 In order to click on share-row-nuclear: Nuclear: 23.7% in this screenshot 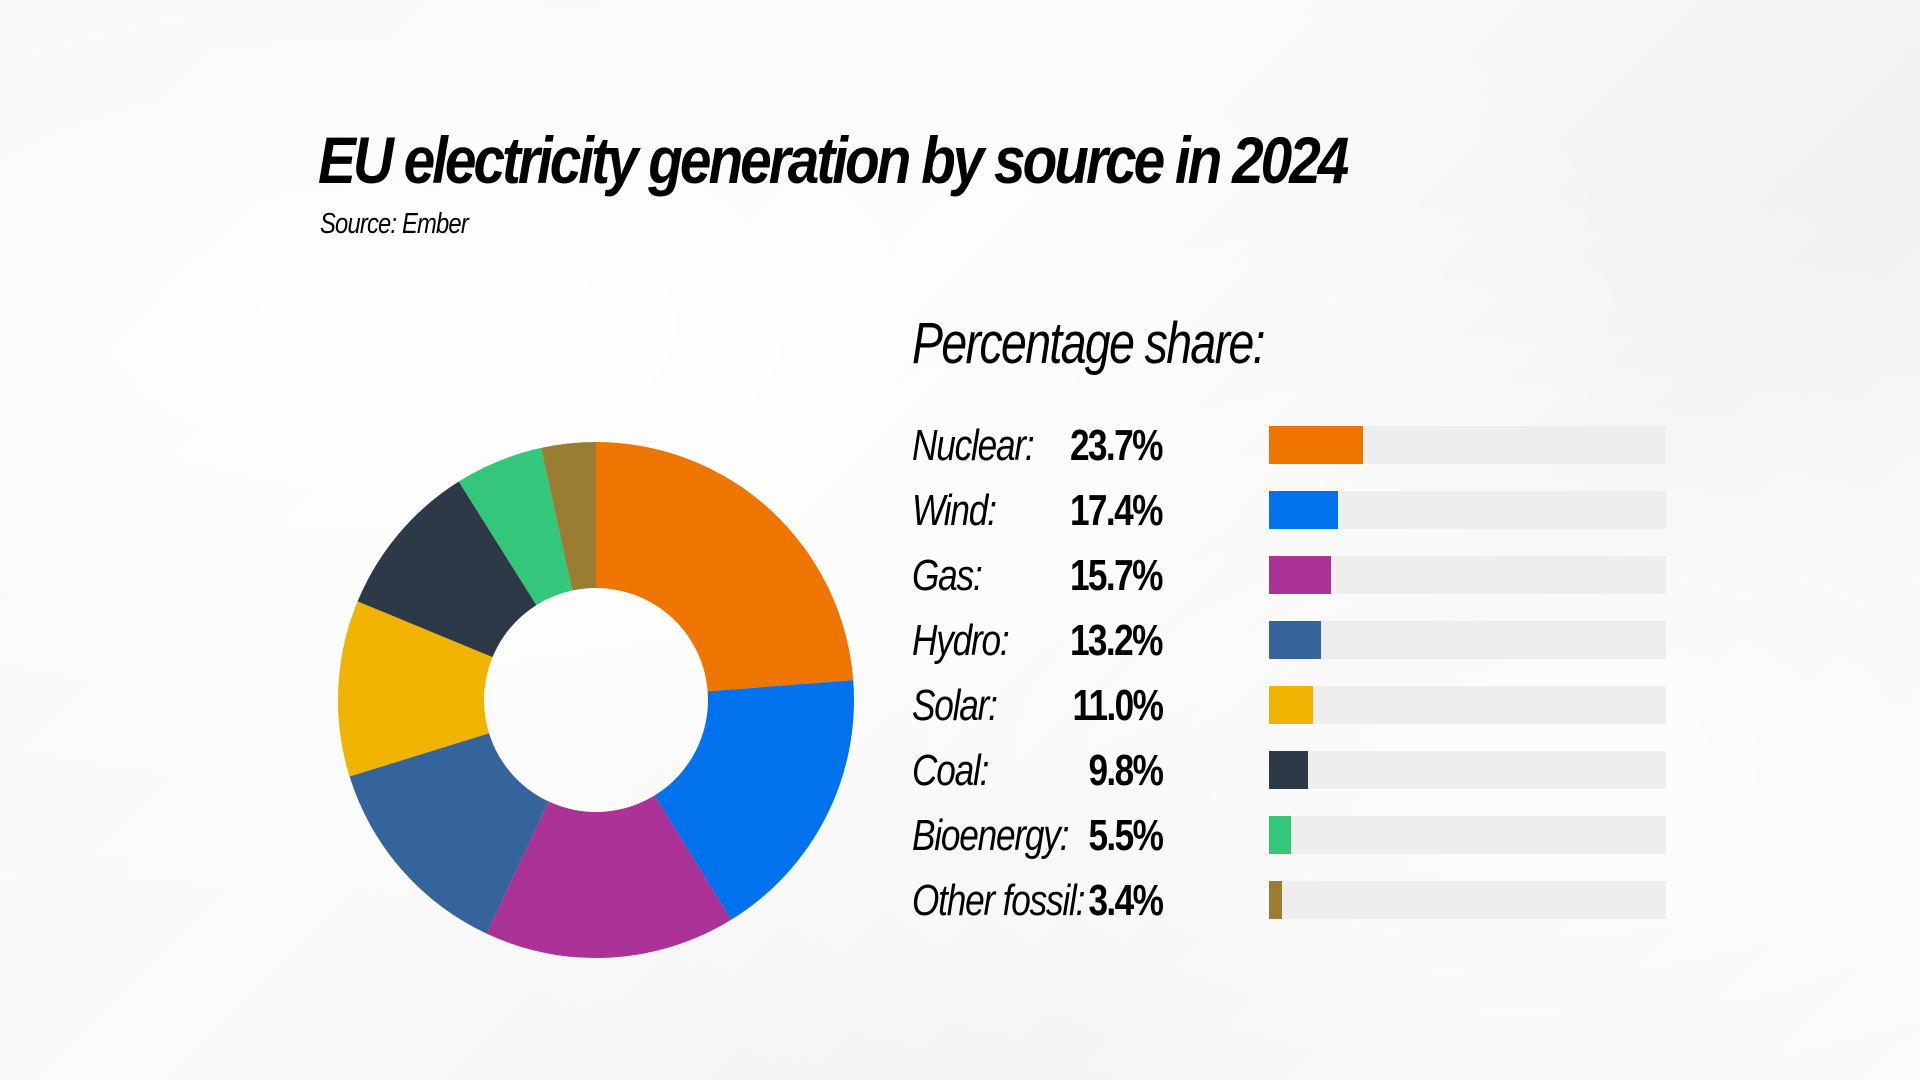, I will do `click(1292, 452)`.